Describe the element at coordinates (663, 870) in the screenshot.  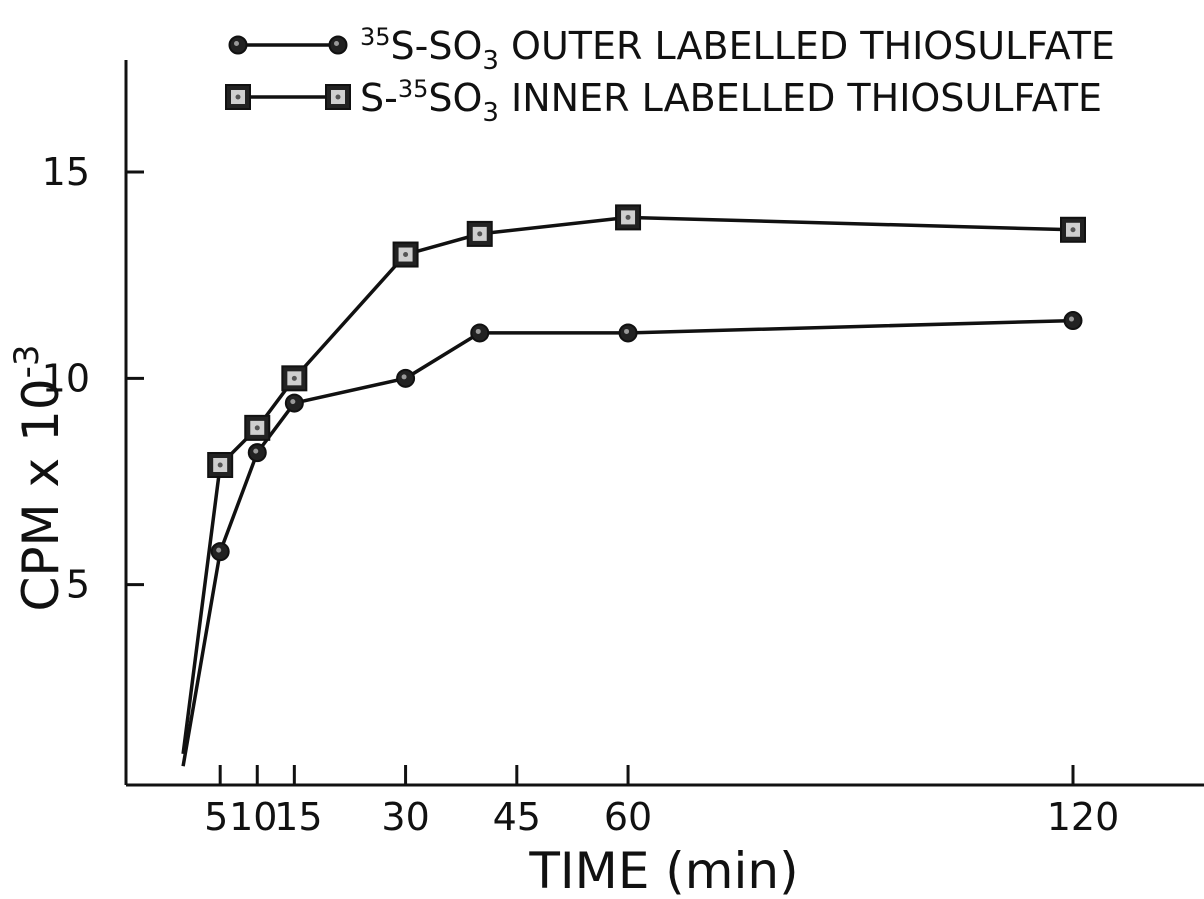
I see `x-axis-title: TIME (min)` at that location.